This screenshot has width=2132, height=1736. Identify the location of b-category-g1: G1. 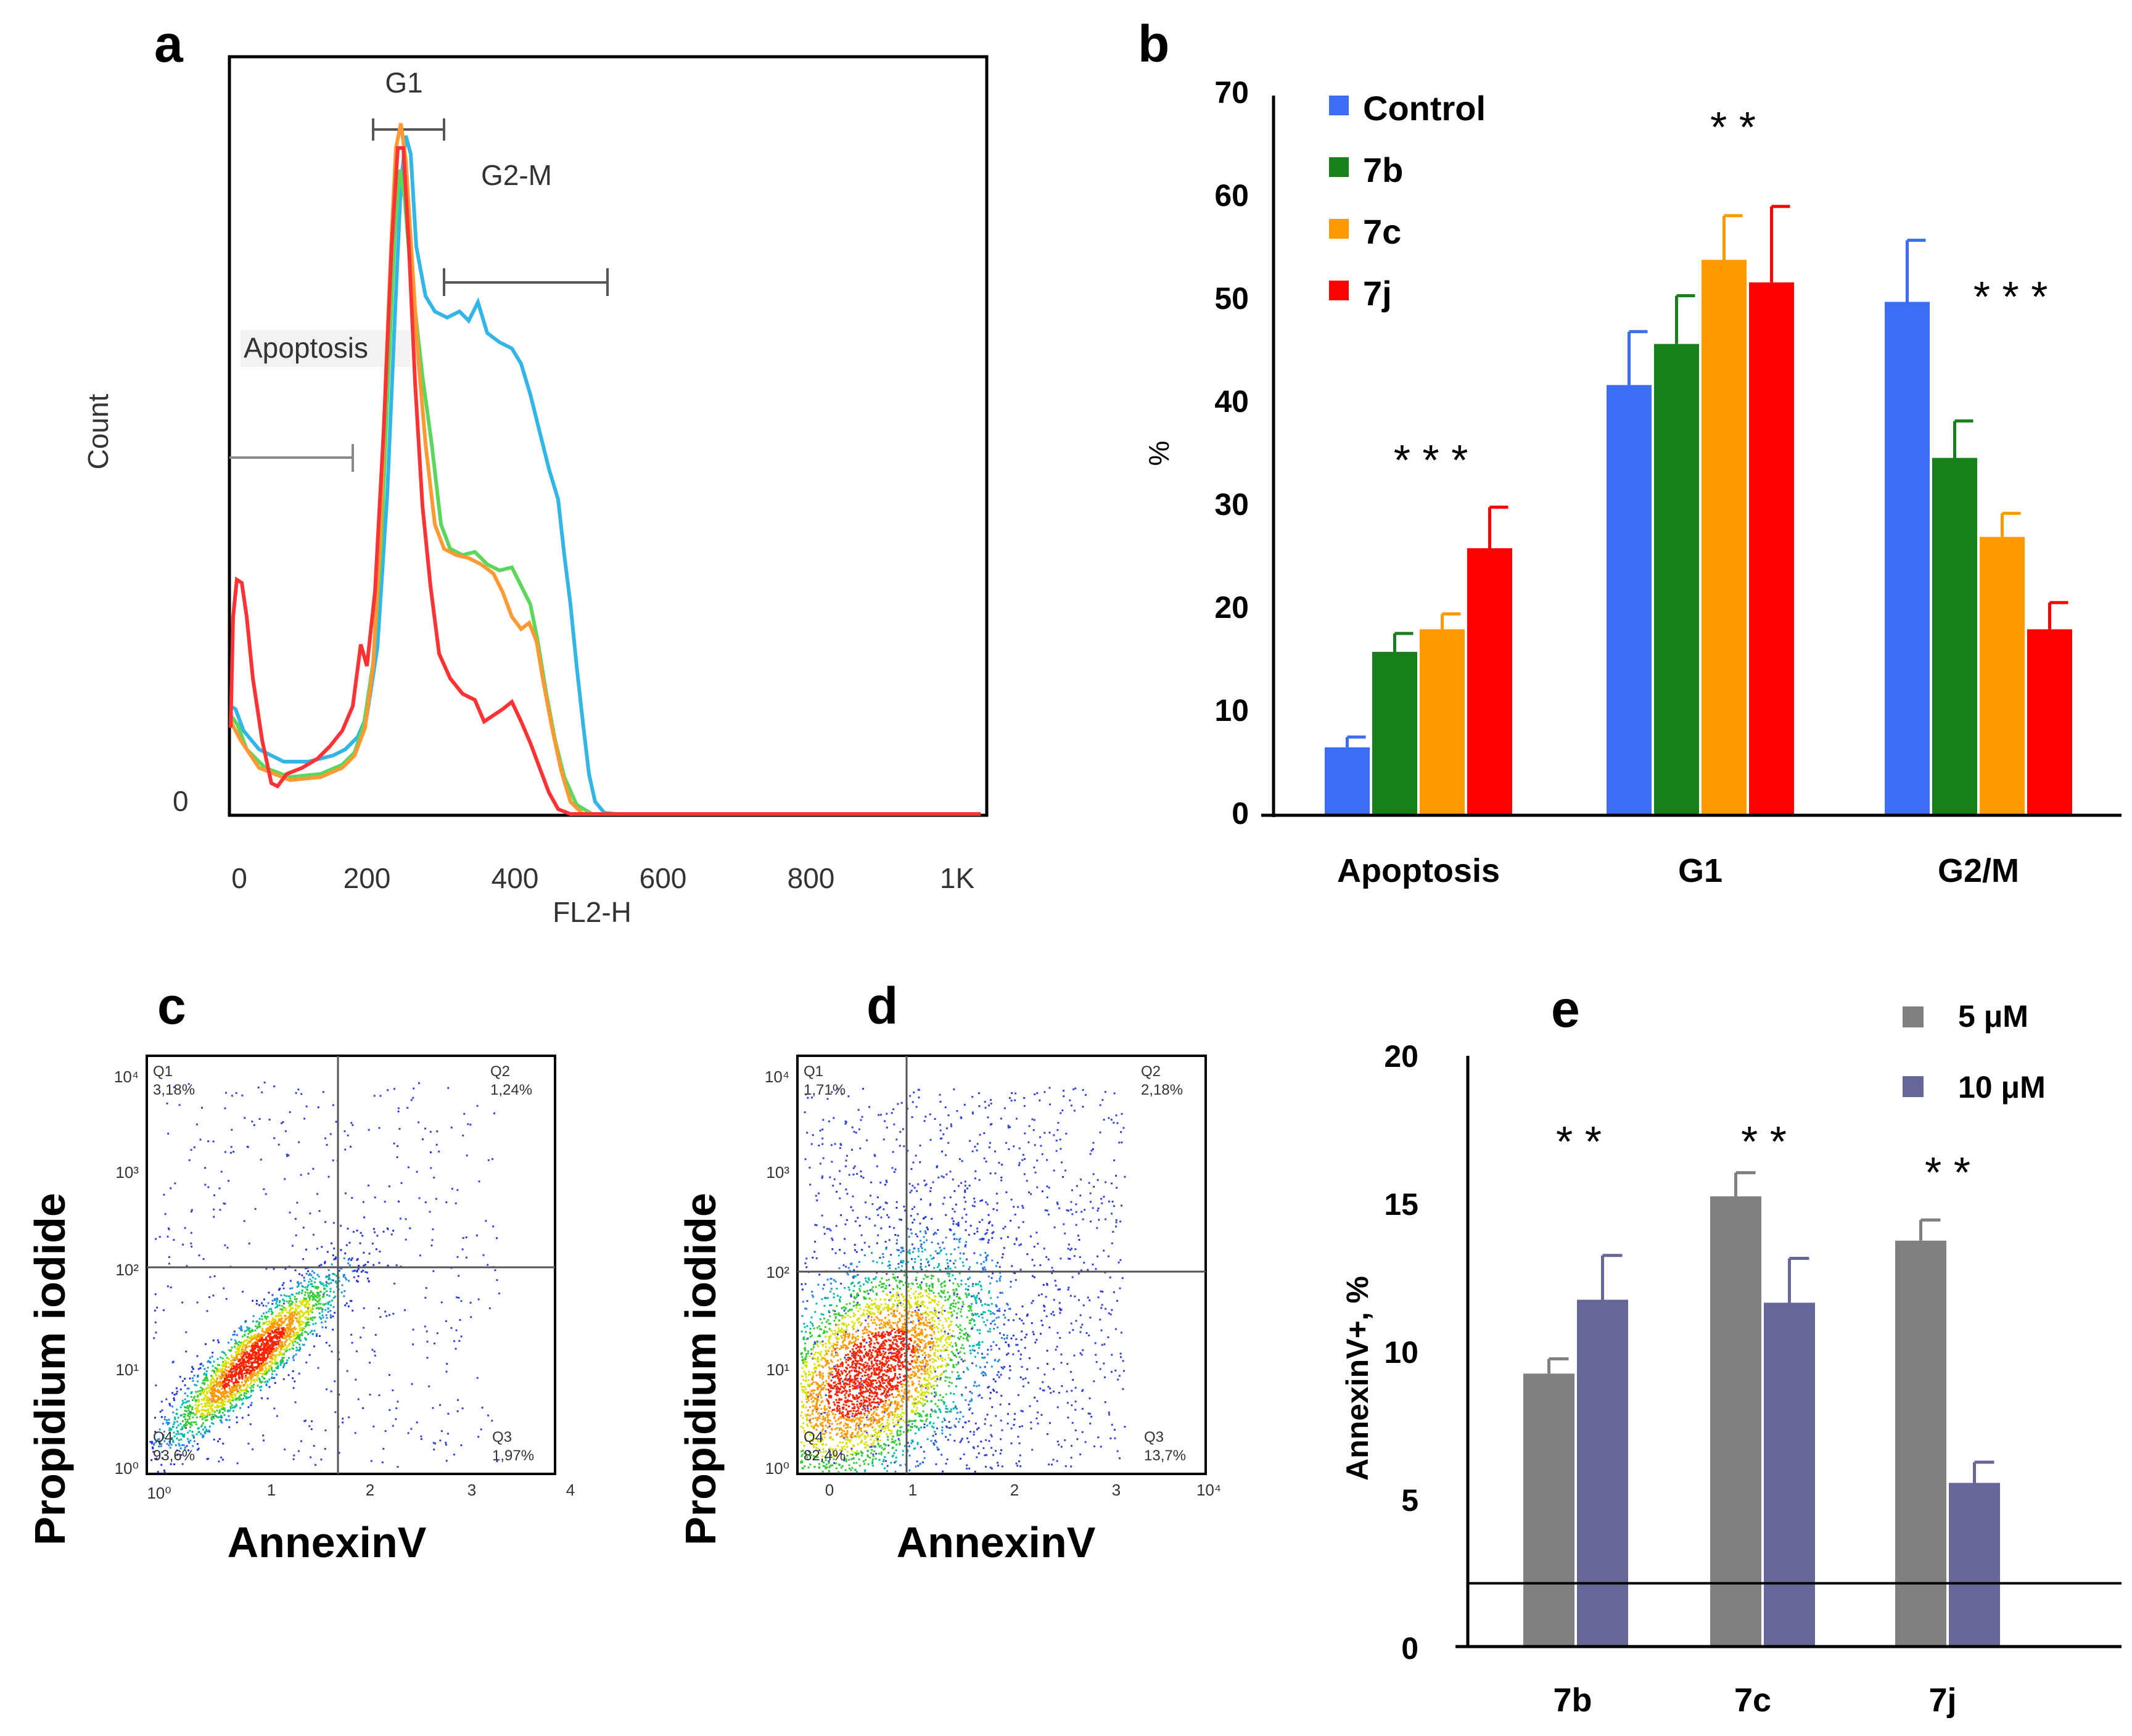
(1700, 871).